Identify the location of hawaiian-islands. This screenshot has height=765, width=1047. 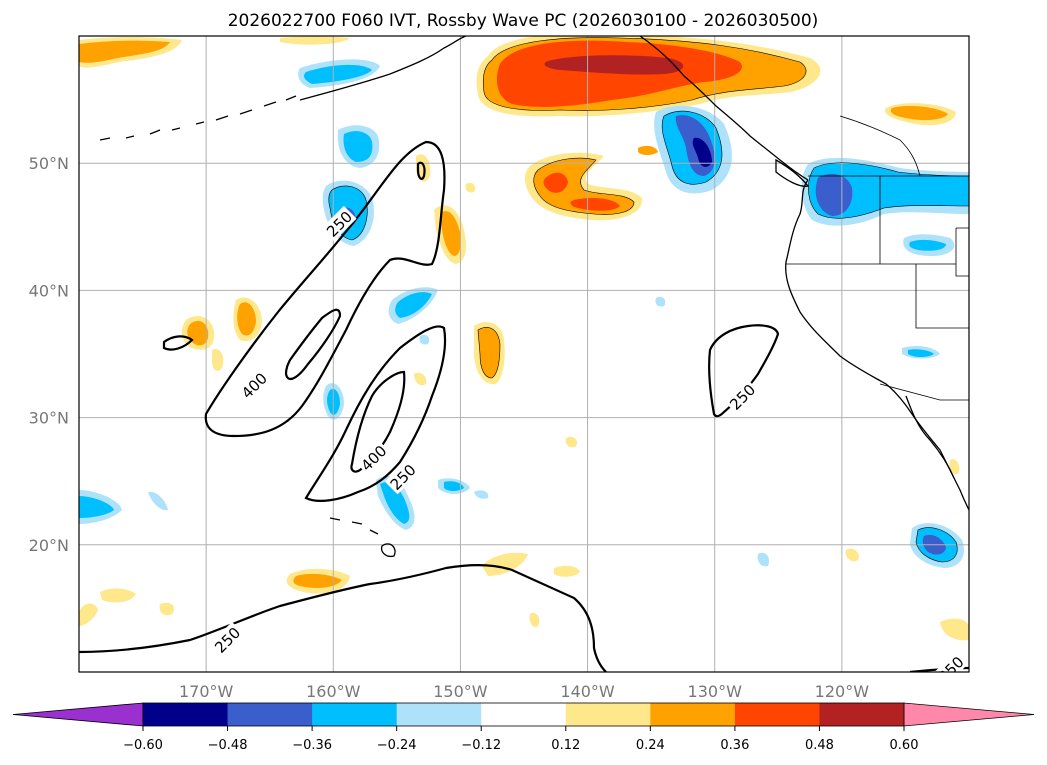
(362, 537).